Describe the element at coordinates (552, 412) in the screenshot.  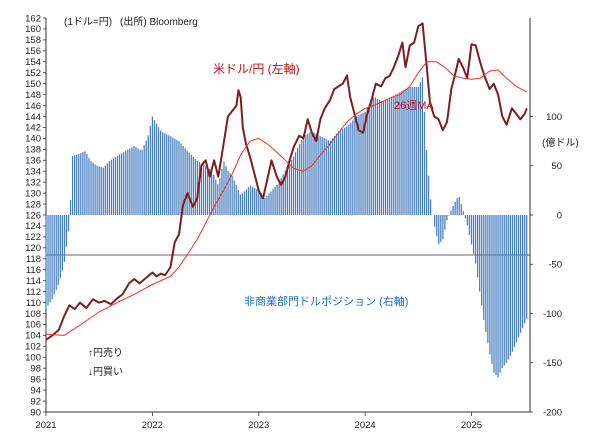
I see `right-tick-label: -200` at that location.